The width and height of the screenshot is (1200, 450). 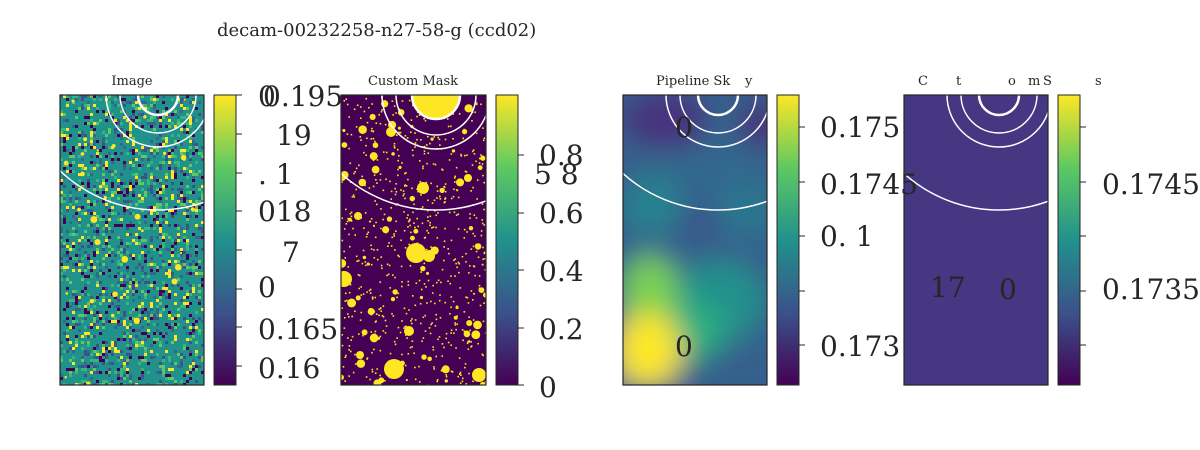 What do you see at coordinates (1151, 184) in the screenshot?
I see `custom-sky-colorbar-tick-label: 0.1745` at bounding box center [1151, 184].